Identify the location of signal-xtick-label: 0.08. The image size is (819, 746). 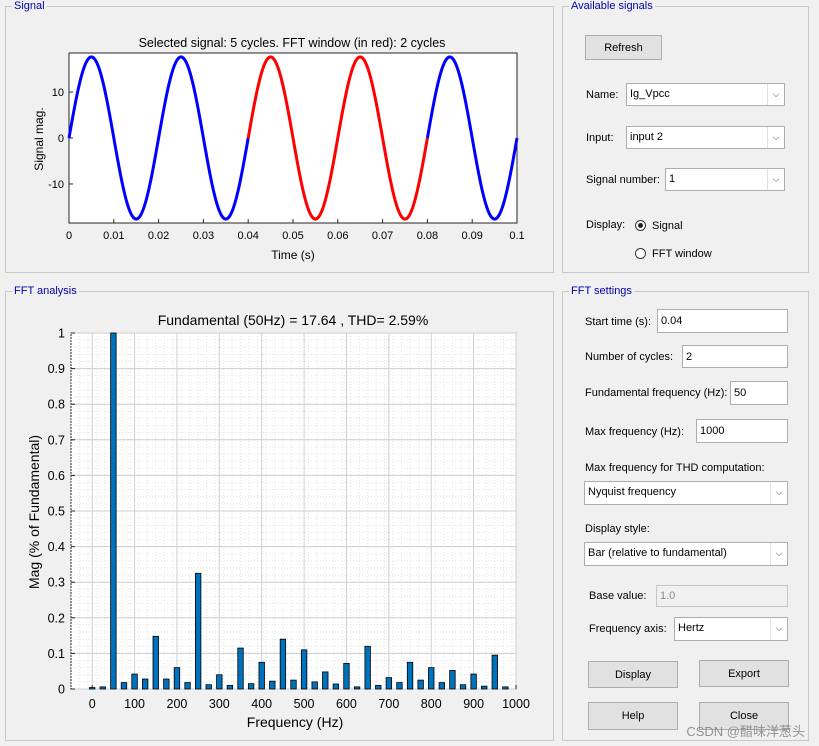
(427, 236).